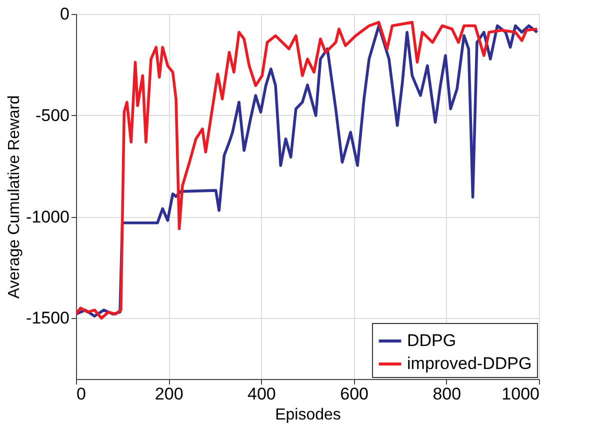 The image size is (594, 445). I want to click on x-tick-label: 600, so click(354, 394).